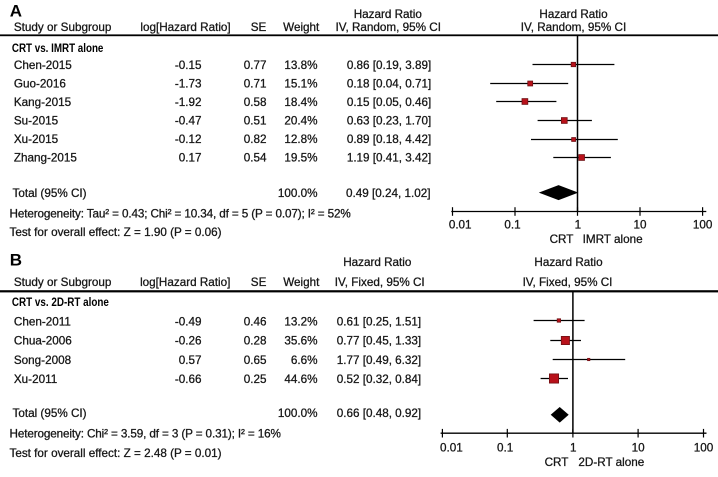  Describe the element at coordinates (389, 83) in the screenshot. I see `svg-text: 0.18 [0.04, 0.71]` at that location.